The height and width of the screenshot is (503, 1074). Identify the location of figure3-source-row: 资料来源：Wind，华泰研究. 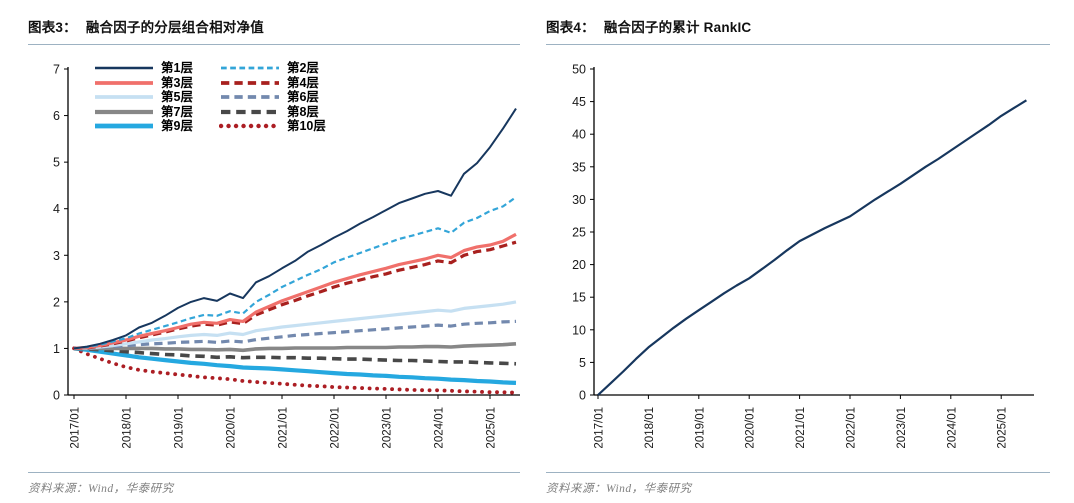
(274, 484).